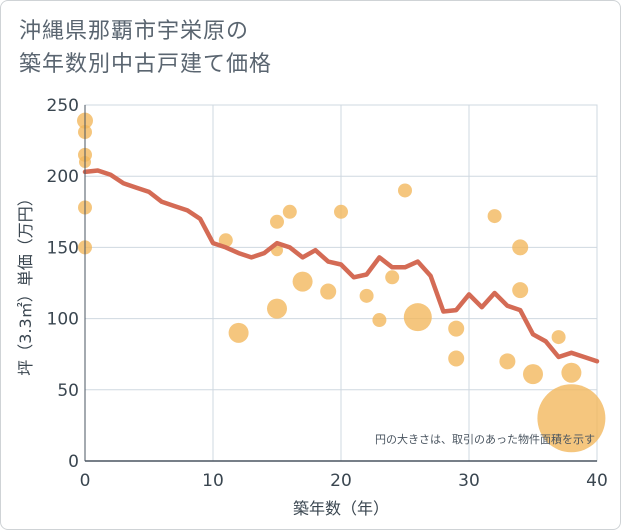  I want to click on chart-title: 沖縄県那覇市宇栄原の 築年数別中古戸建て価格, so click(229, 48).